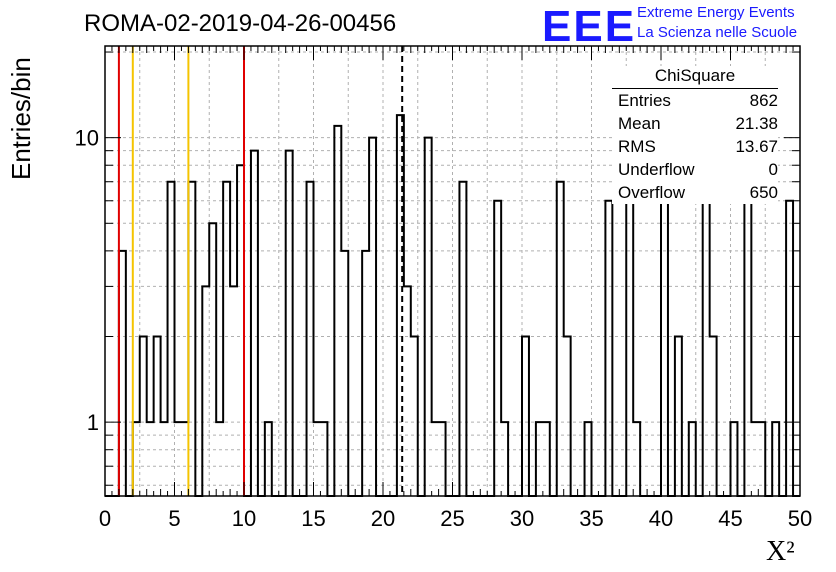 This screenshot has height=572, width=836. I want to click on x-tick-label: 25, so click(452, 518).